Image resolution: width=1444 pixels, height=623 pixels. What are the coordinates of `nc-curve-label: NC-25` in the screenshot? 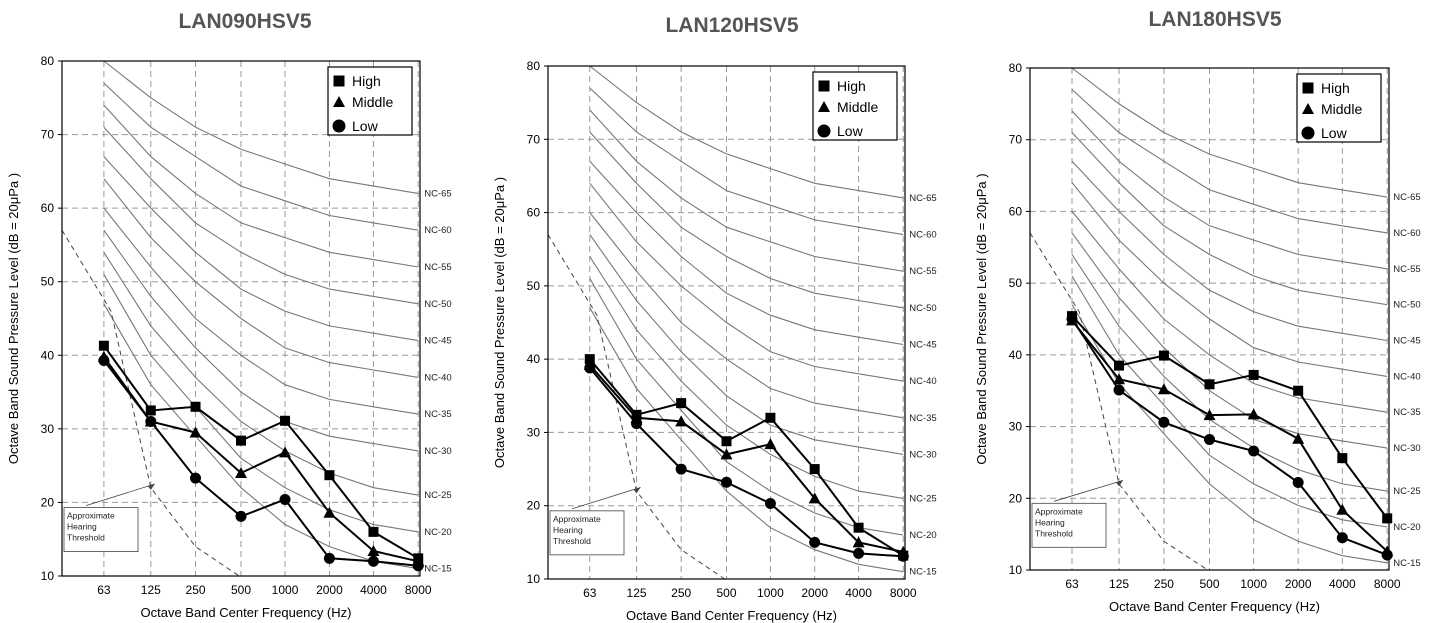 It's located at (922, 498).